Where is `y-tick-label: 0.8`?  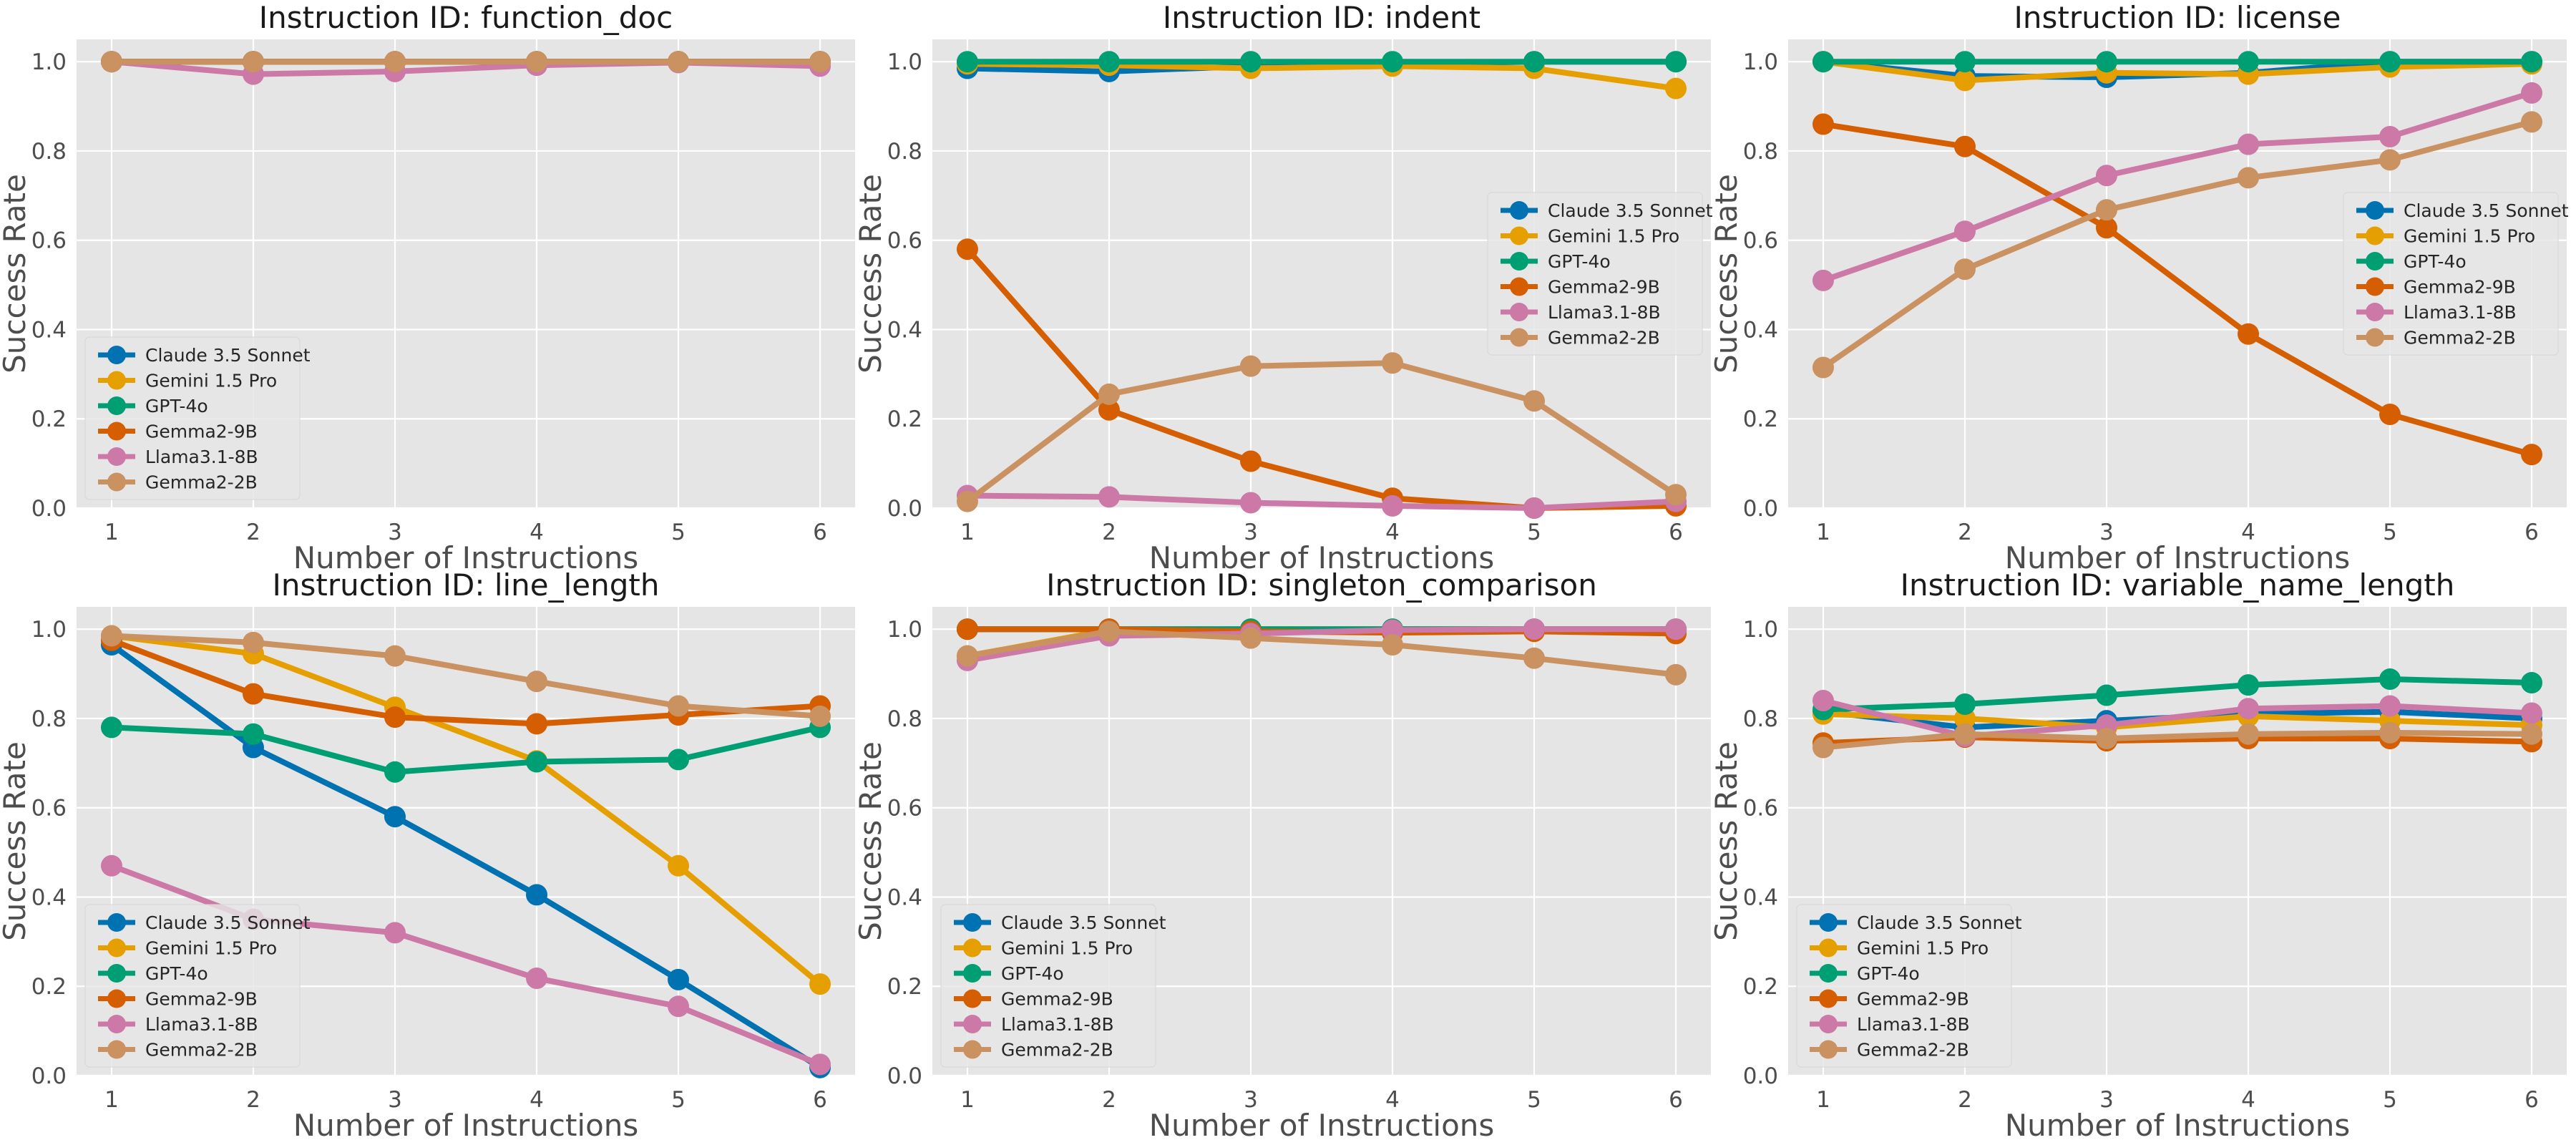
y-tick-label: 0.8 is located at coordinates (49, 719).